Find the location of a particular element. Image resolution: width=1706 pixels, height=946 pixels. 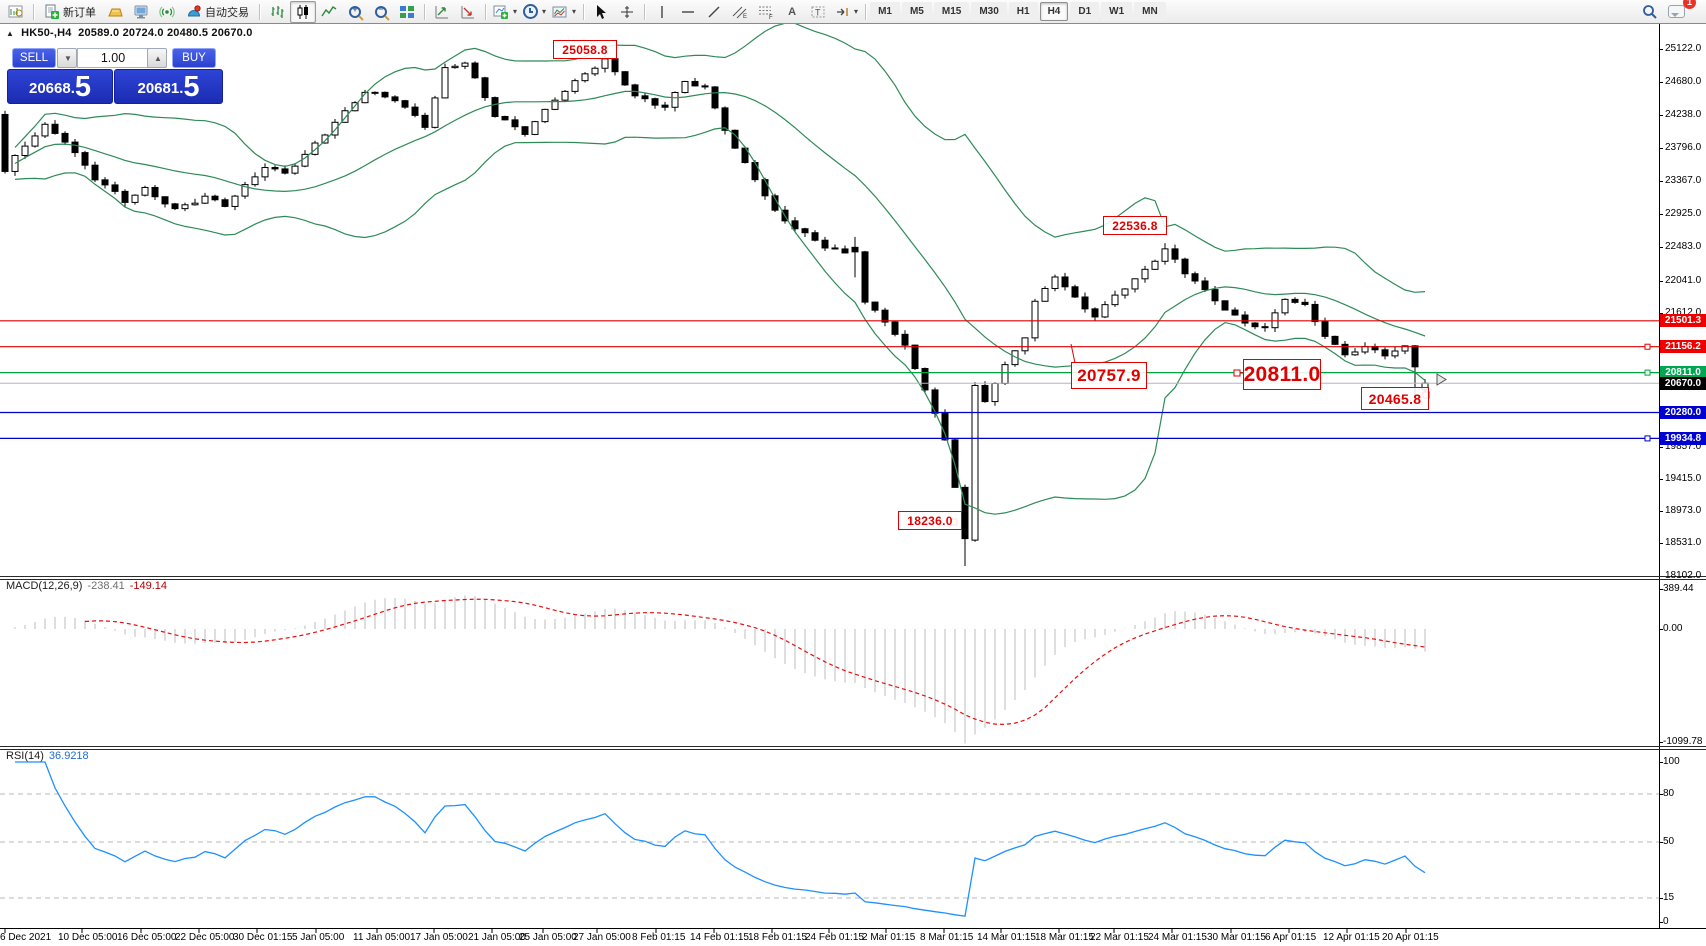

buy-price-pip: 5 is located at coordinates (191, 87).